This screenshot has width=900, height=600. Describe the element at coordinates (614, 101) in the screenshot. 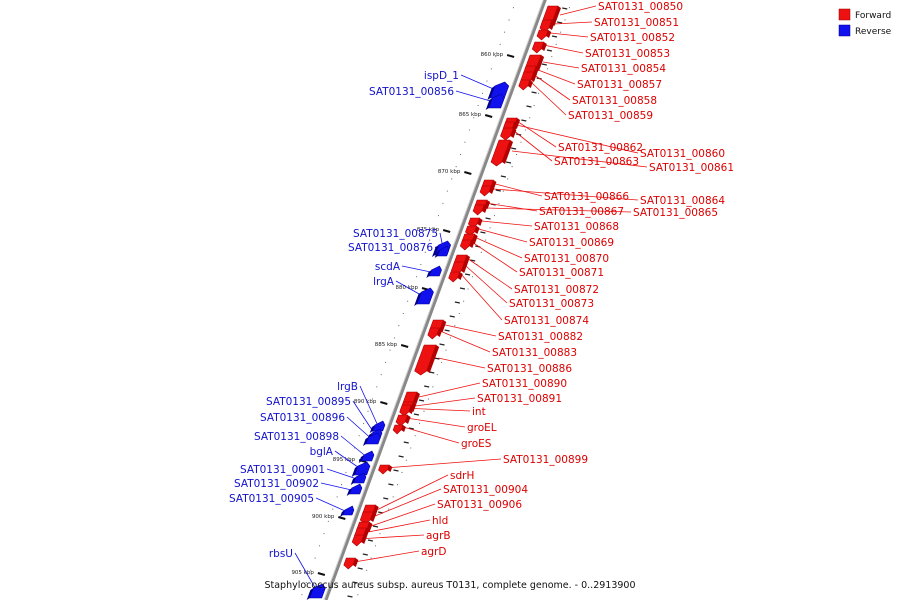

I see `forward-gene-label: SAT0131_00858` at that location.